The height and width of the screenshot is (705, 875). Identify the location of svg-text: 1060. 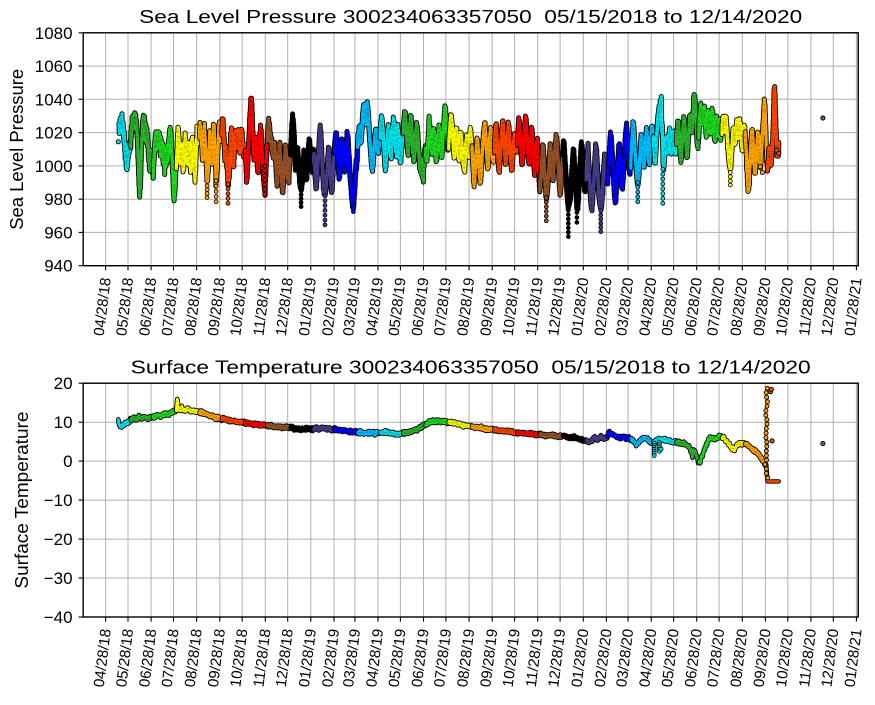
(54, 66).